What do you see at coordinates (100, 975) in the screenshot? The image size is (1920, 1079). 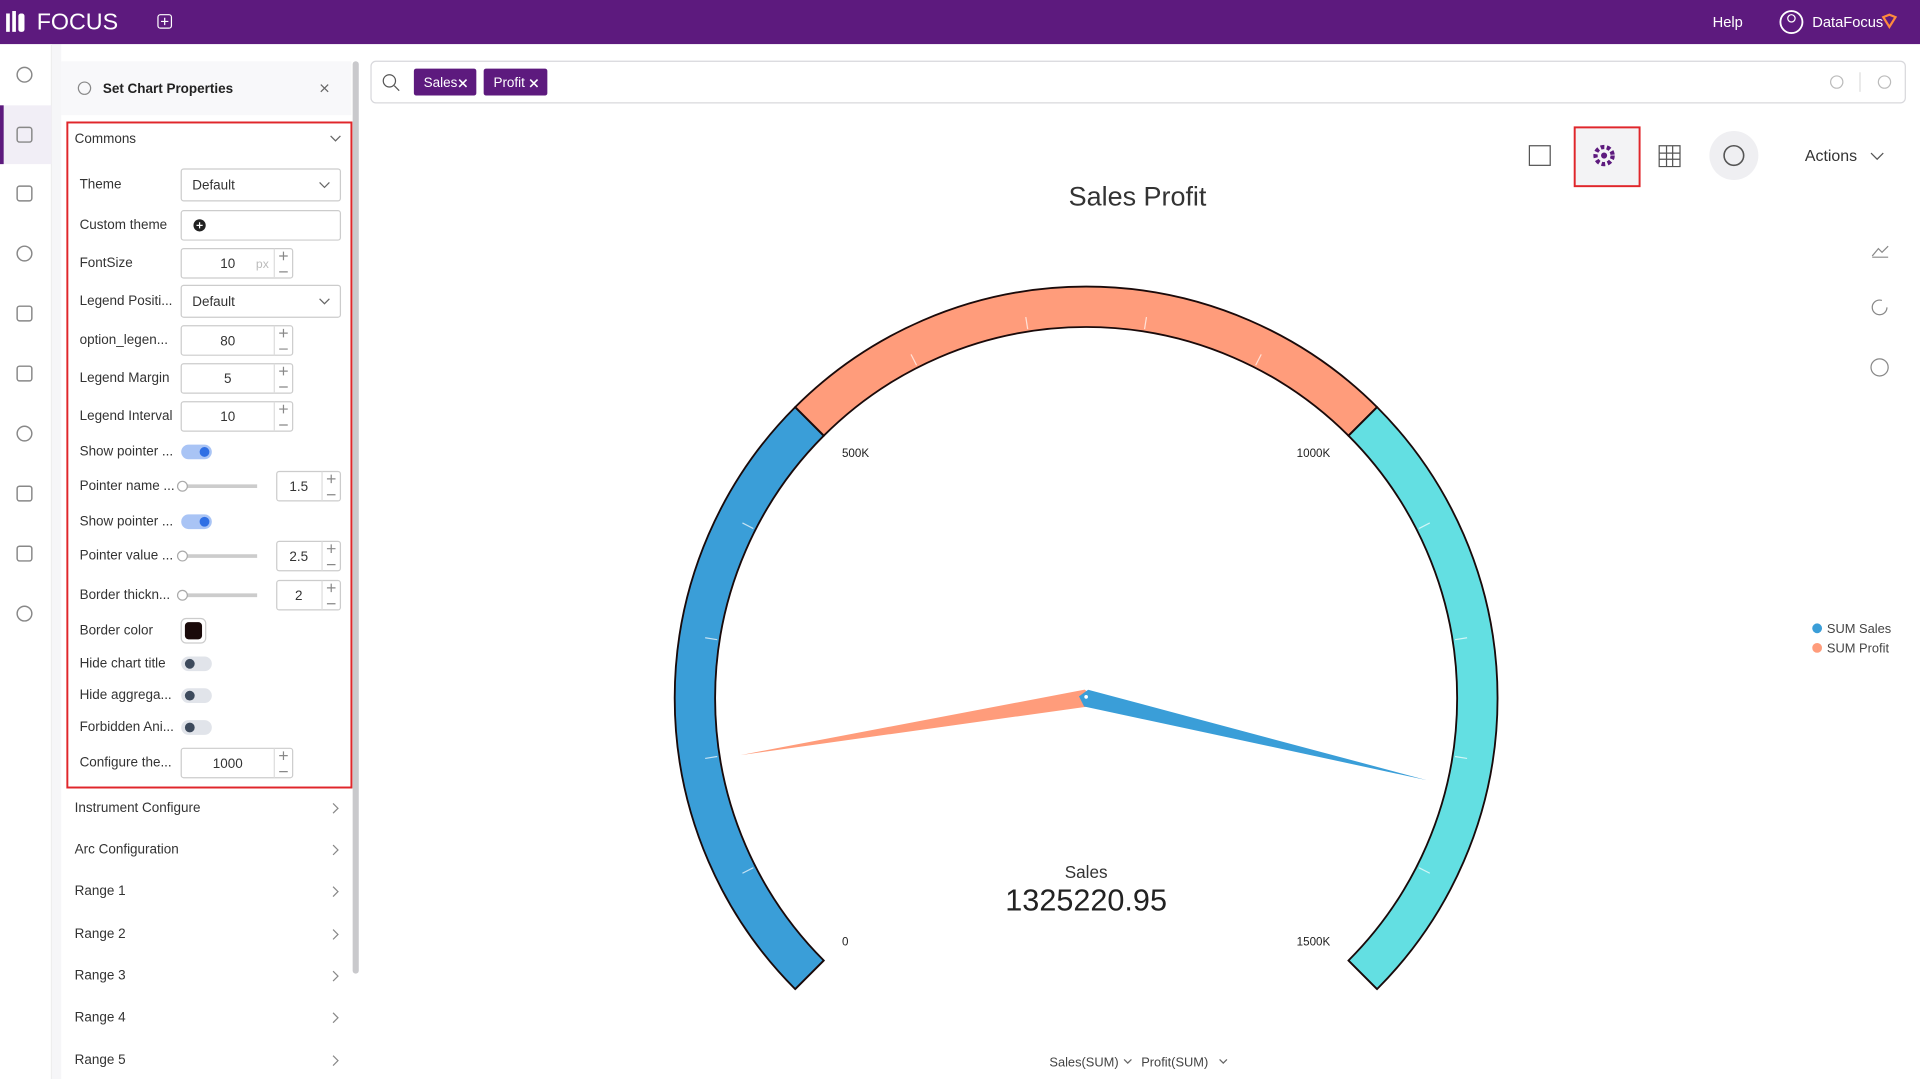 I see `section-title: Range 3` at bounding box center [100, 975].